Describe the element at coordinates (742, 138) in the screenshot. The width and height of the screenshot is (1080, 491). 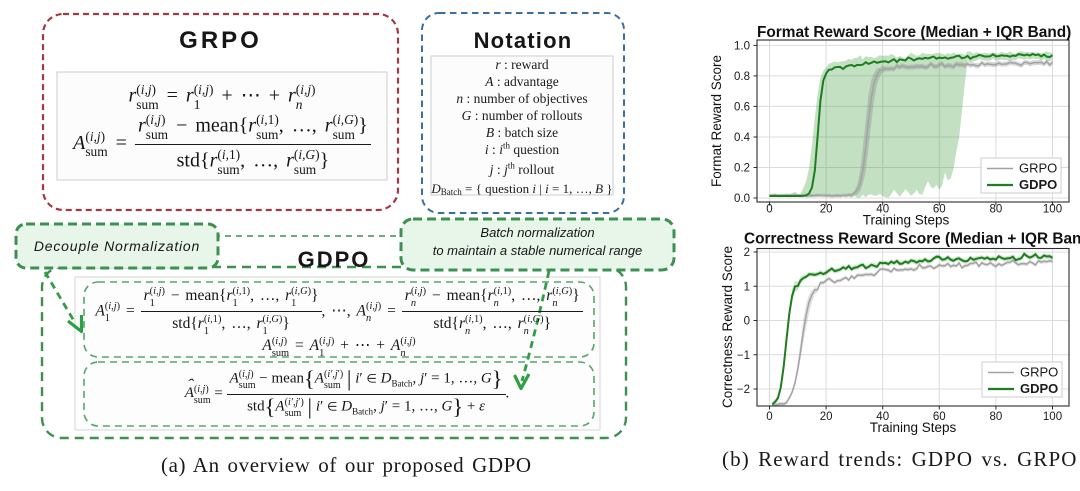
I see `svg-text: 0.4` at that location.